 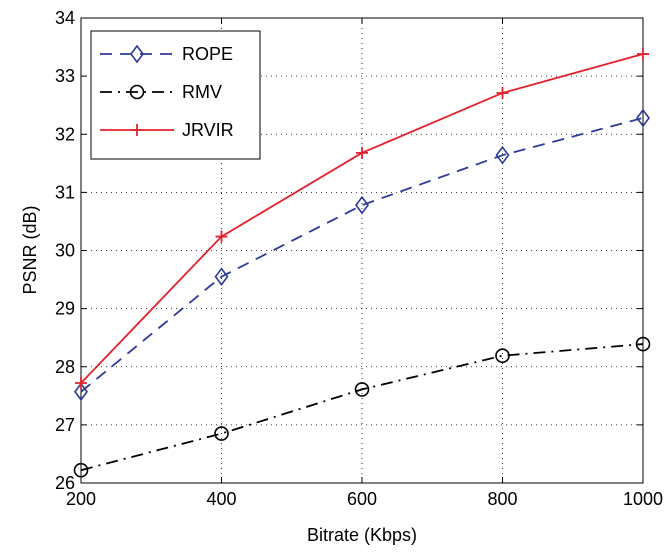 What do you see at coordinates (65, 76) in the screenshot?
I see `y-tick-label: 33` at bounding box center [65, 76].